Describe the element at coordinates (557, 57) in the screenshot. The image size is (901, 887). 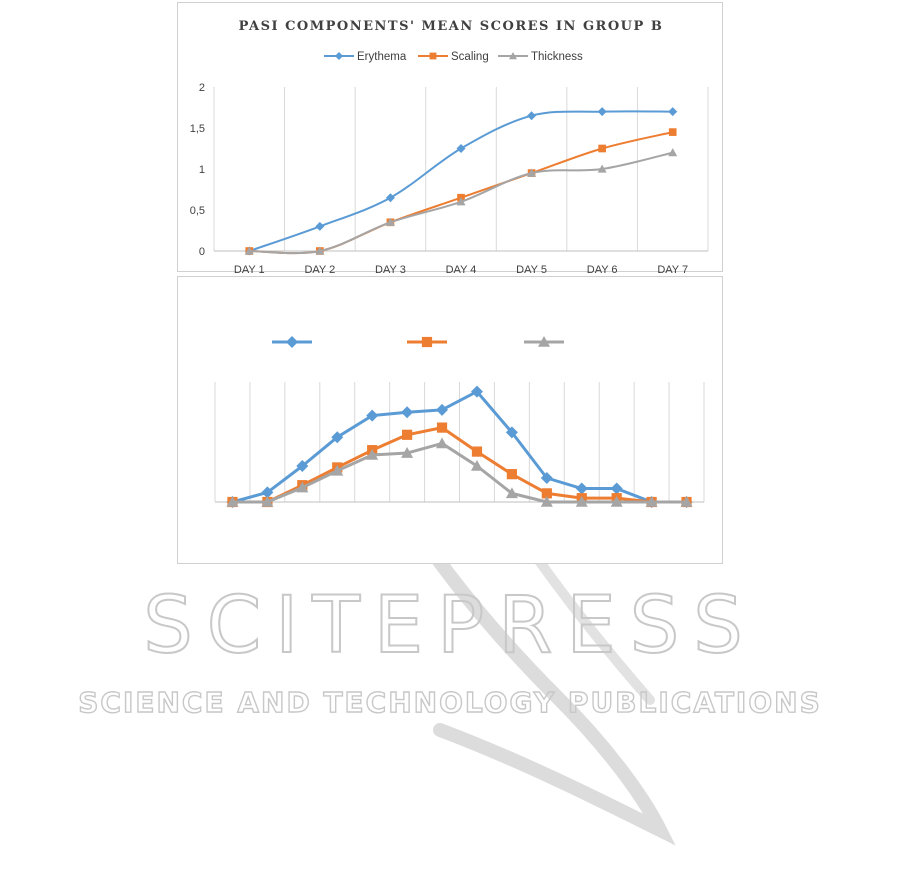
I see `legend-label: Thickness` at that location.